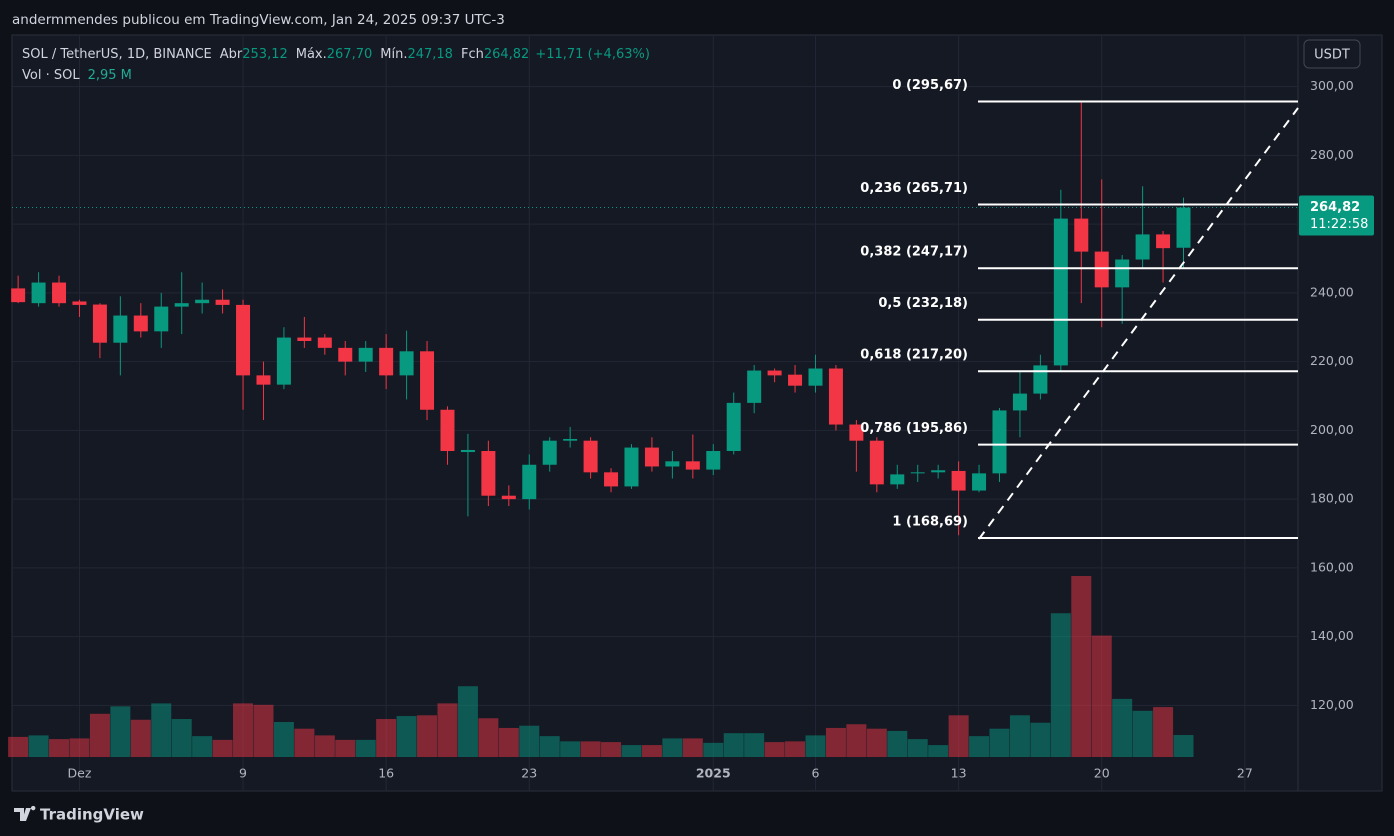 The image size is (1394, 836). I want to click on volume-value: 2,95 M, so click(110, 75).